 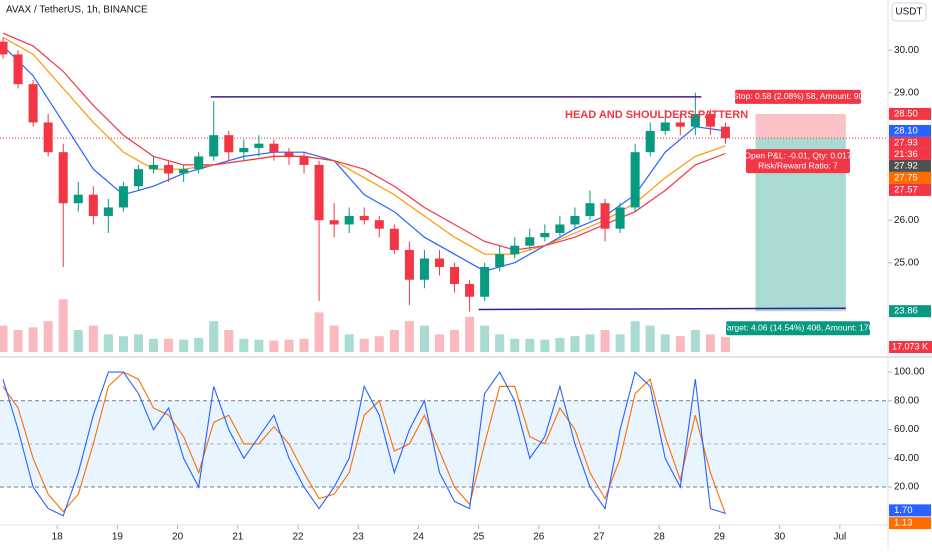 What do you see at coordinates (298, 537) in the screenshot?
I see `x-tick-label: 22` at bounding box center [298, 537].